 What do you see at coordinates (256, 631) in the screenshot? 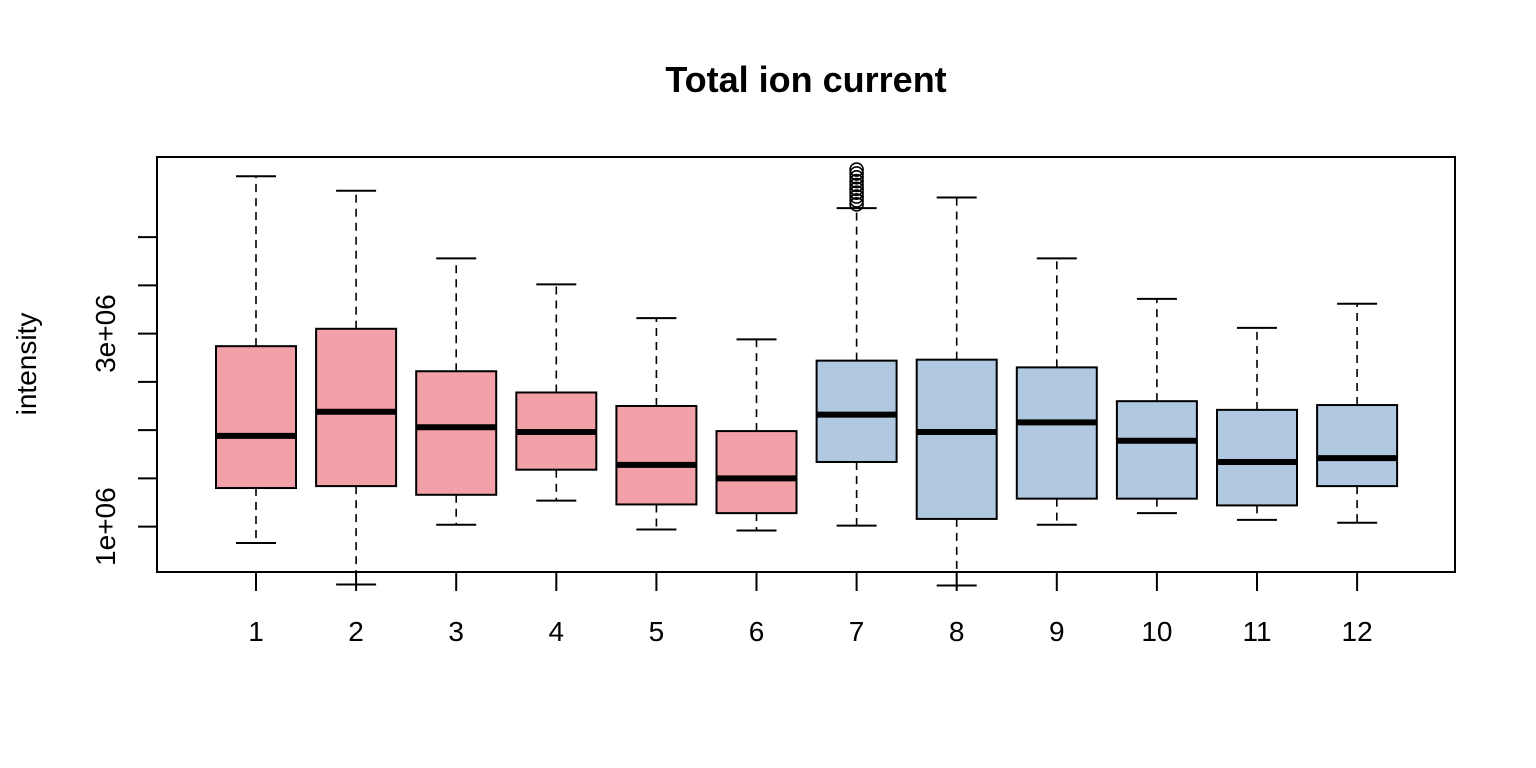
I see `x-tick-label: 1` at bounding box center [256, 631].